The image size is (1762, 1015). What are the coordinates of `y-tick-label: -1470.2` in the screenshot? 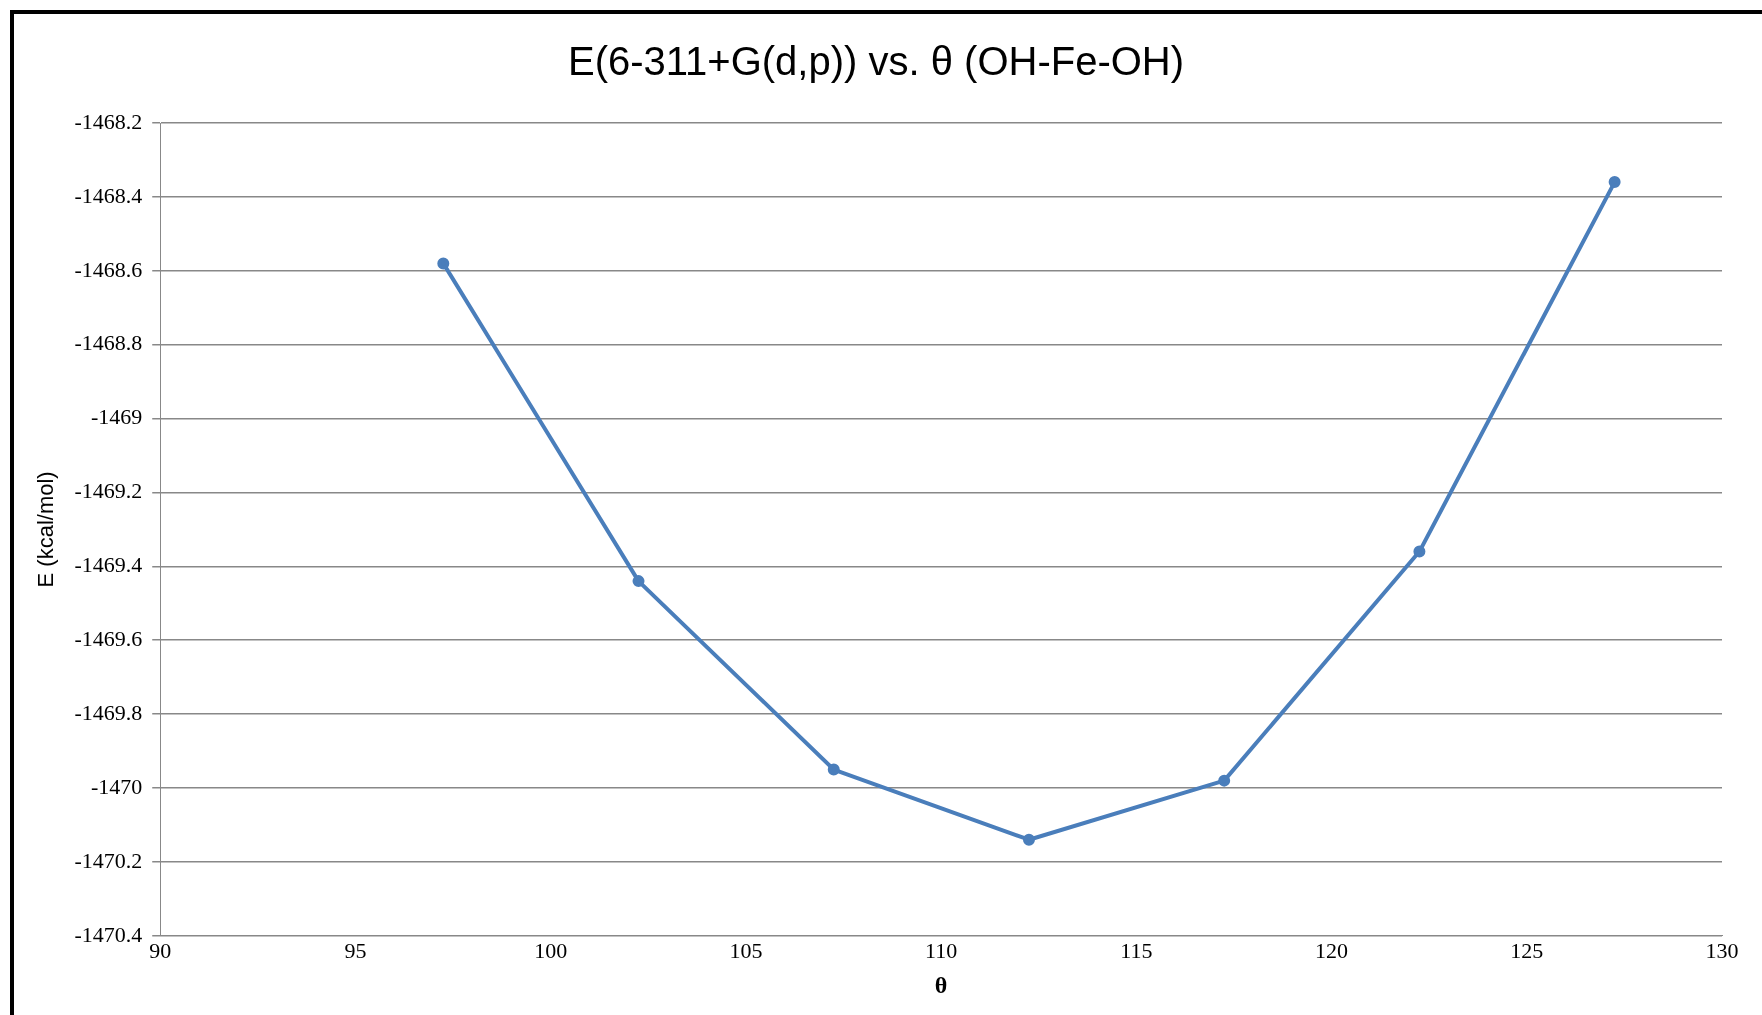 It's located at (108, 860).